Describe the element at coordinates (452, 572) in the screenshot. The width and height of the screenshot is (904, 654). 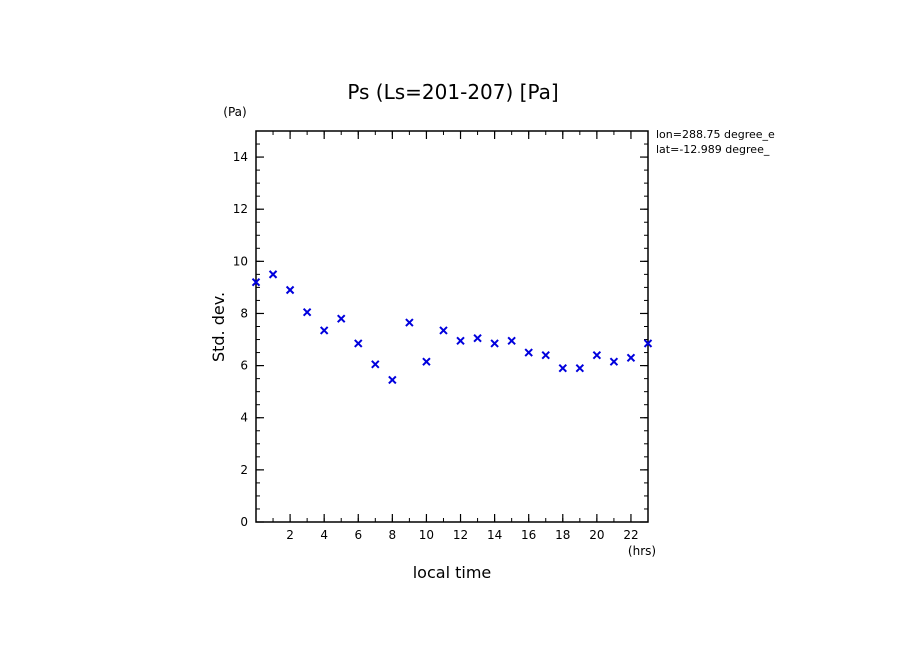
I see `x-axis-label: local time` at that location.